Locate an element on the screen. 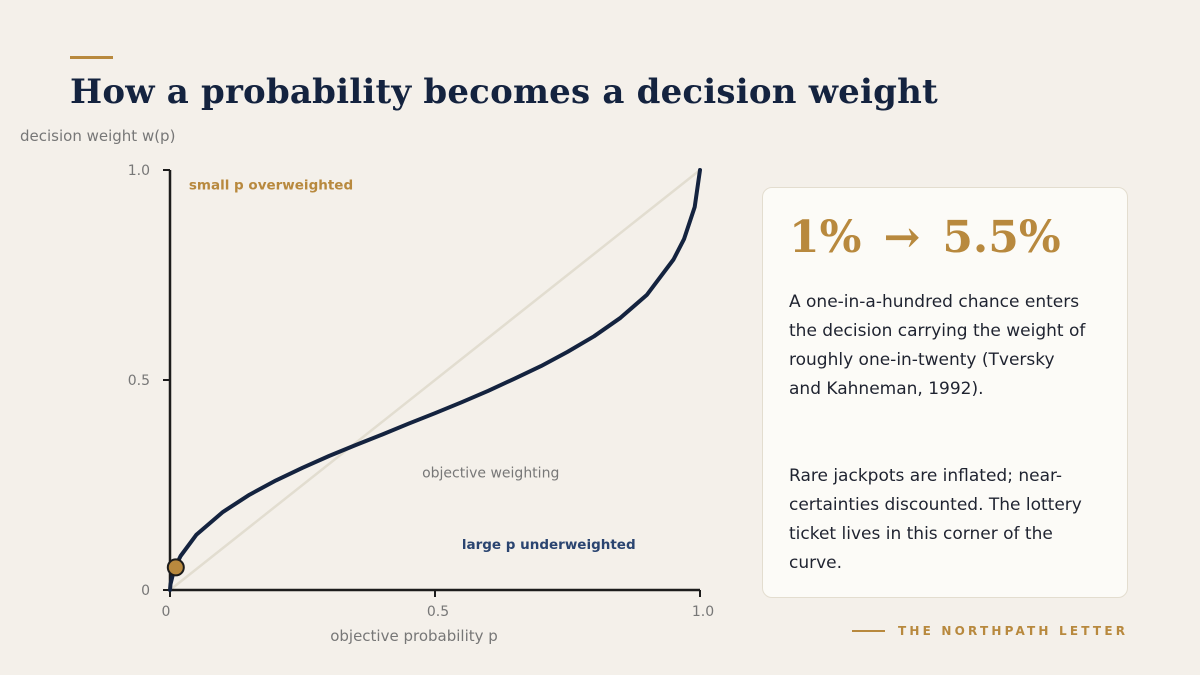  stat-to: 5.5% is located at coordinates (1001, 237).